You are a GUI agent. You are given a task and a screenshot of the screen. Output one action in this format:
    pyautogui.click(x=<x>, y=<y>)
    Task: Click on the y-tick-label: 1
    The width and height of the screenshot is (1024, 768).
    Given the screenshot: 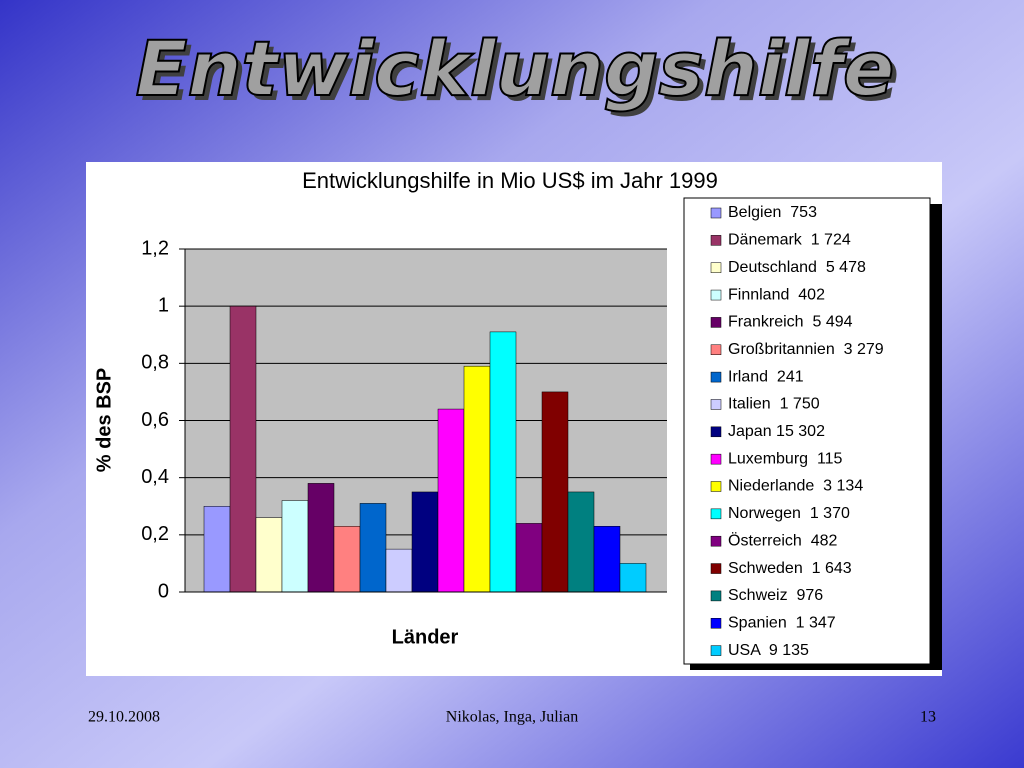 What is the action you would take?
    pyautogui.click(x=163, y=305)
    